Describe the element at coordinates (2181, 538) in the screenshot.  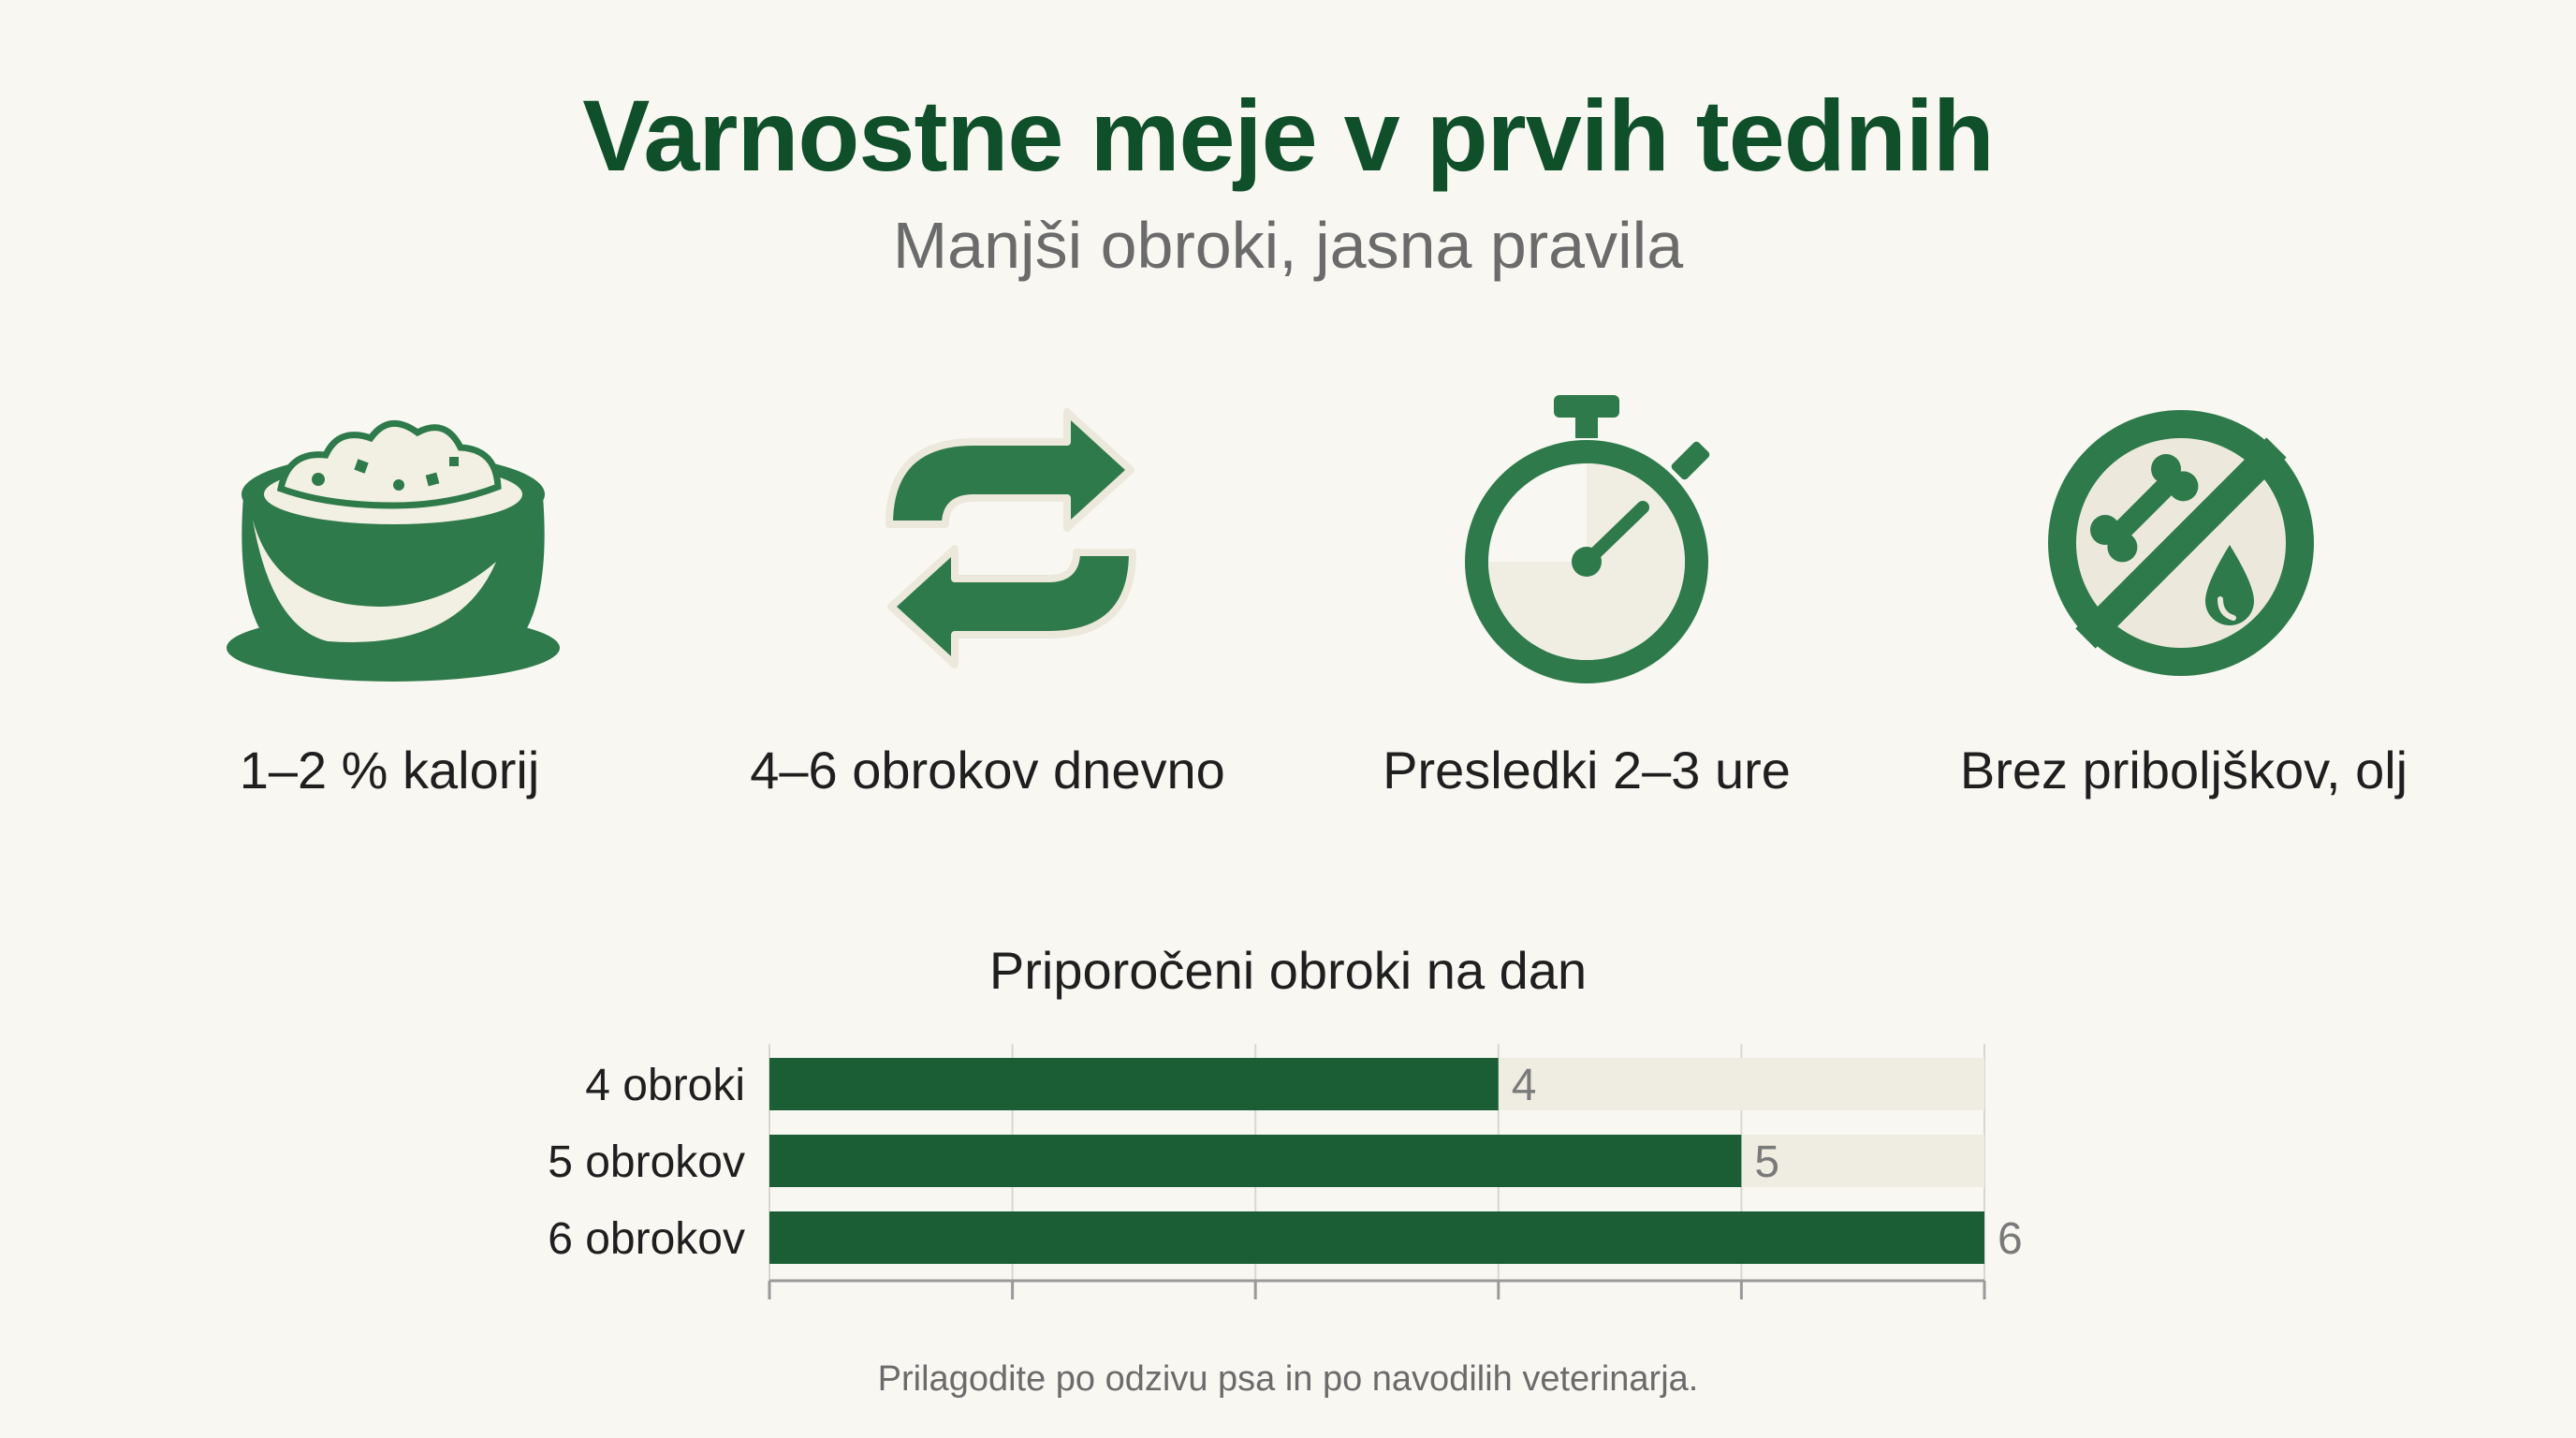
I see `no-treats-oil-icon` at that location.